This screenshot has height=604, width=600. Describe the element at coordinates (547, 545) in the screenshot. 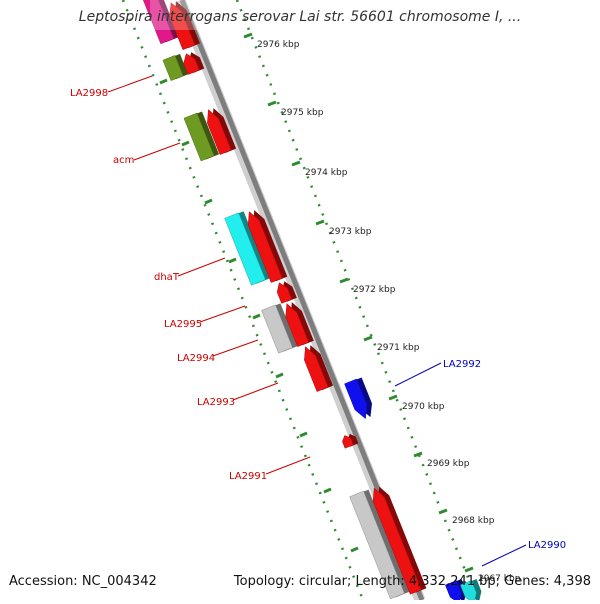

I see `gene-label: LA2990` at that location.